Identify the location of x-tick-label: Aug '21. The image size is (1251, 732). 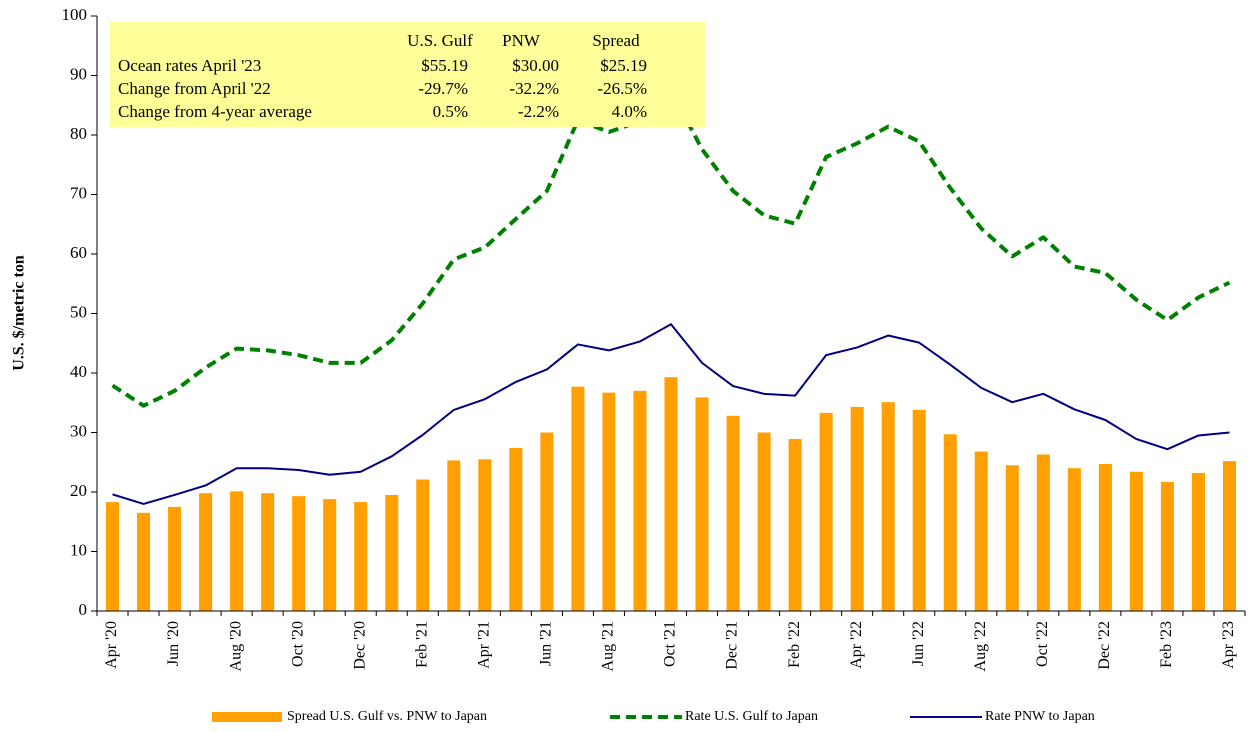
(608, 646).